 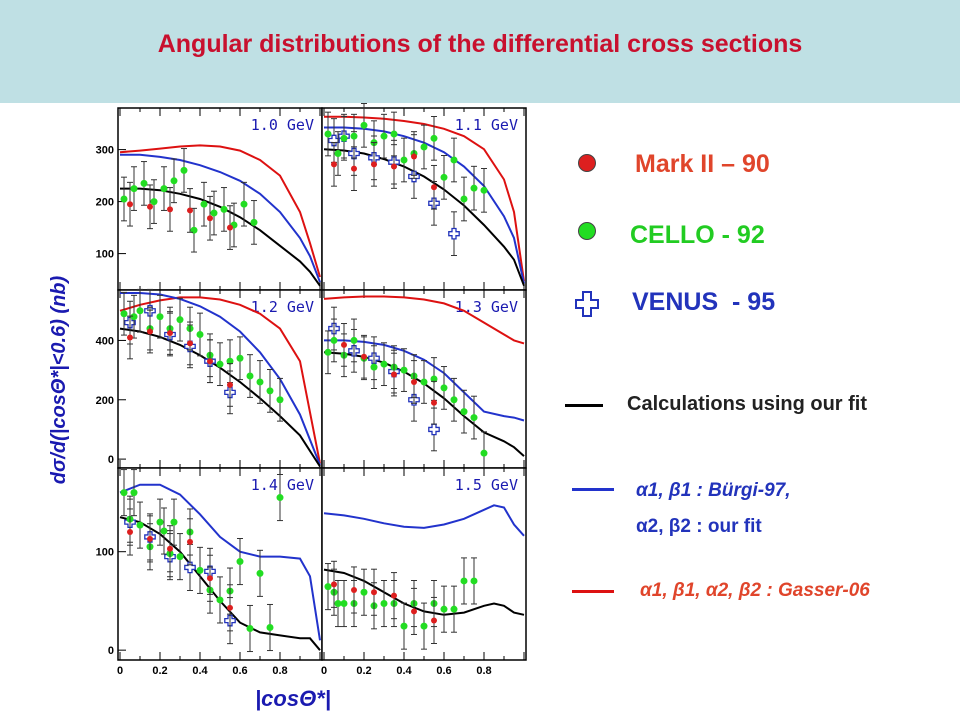 I want to click on venus-marker-icon, so click(x=587, y=304).